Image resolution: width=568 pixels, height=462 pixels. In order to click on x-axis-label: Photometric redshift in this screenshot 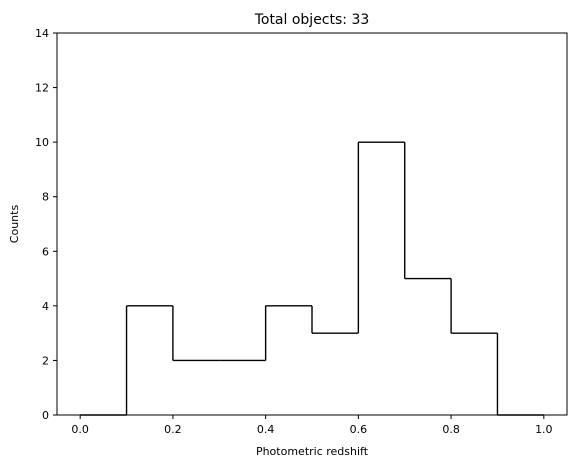, I will do `click(312, 451)`.